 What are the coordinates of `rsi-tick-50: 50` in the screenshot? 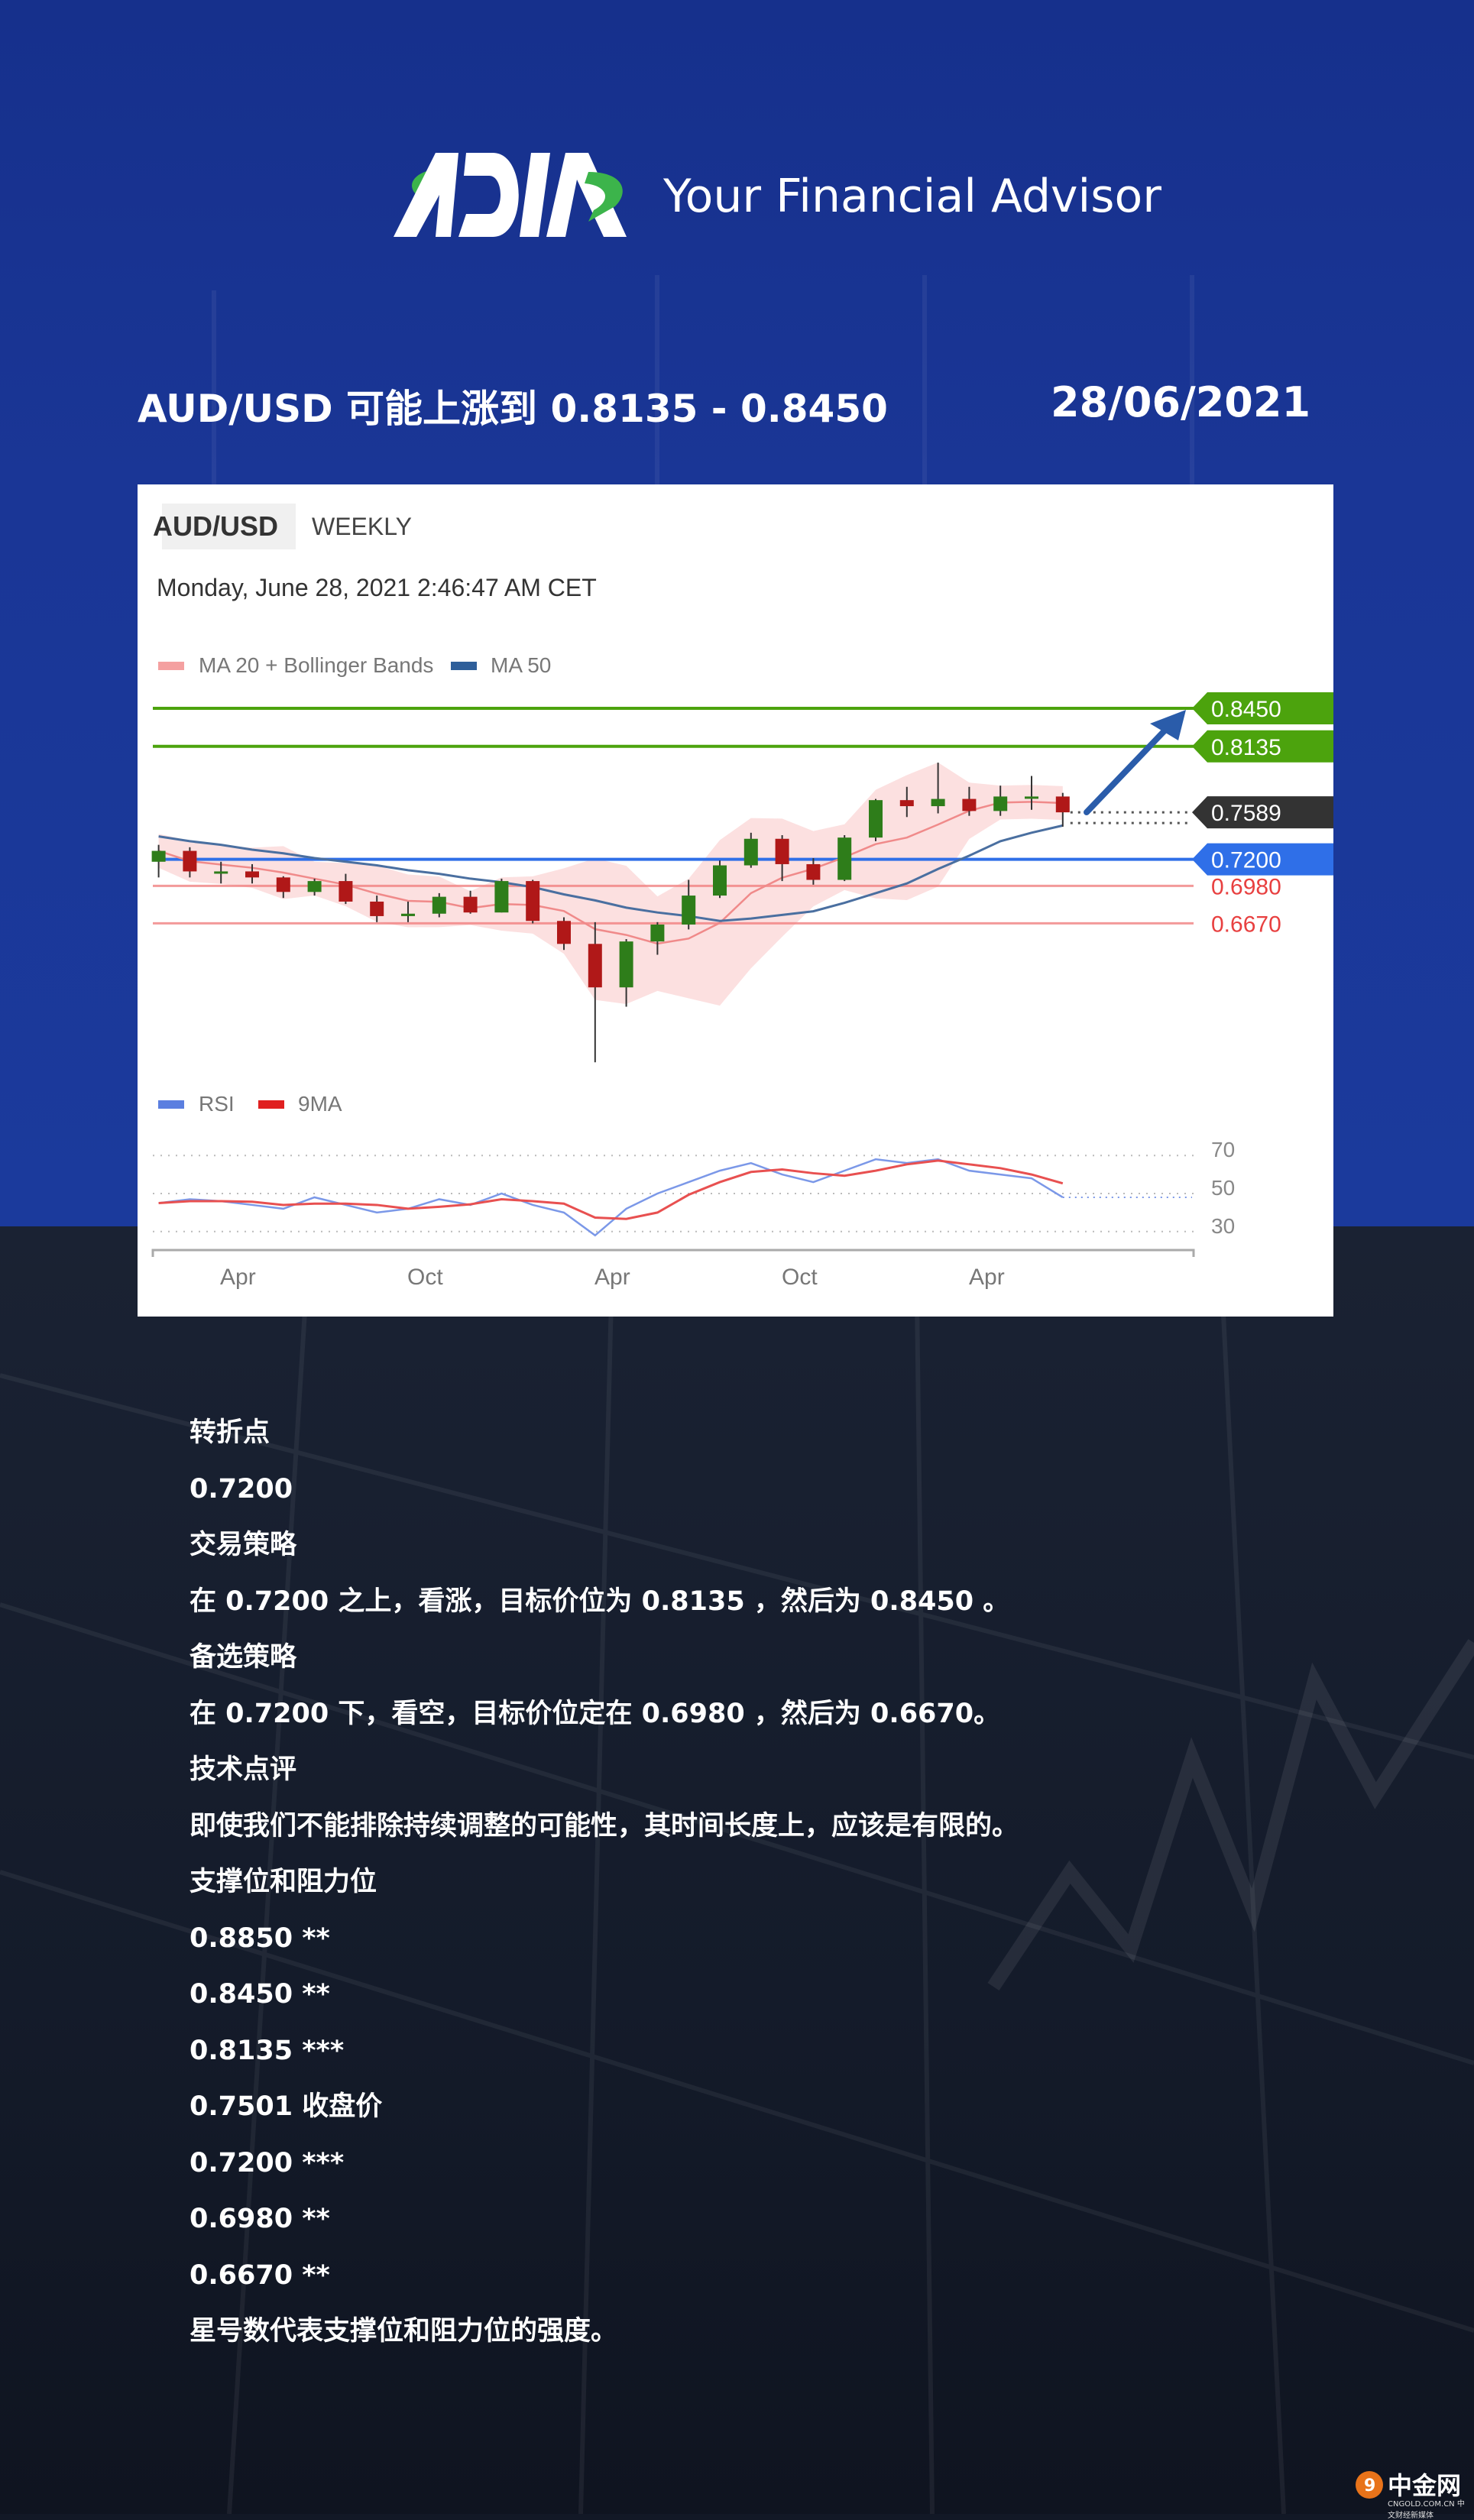 It's located at (1223, 1188).